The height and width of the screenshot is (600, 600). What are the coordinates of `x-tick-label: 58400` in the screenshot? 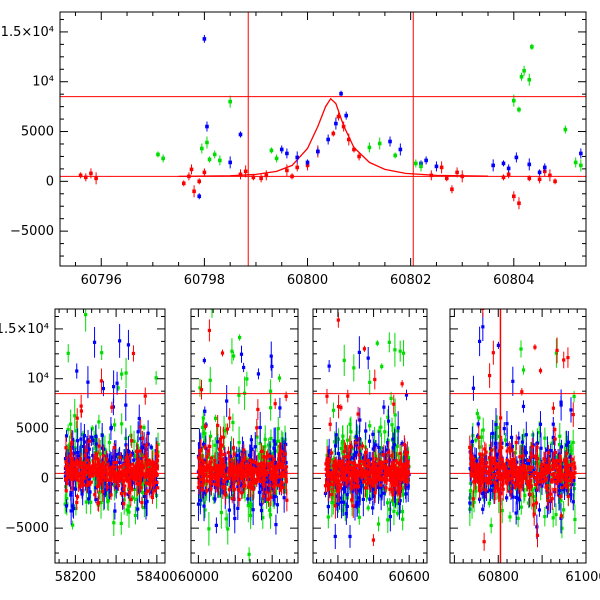 It's located at (156, 577).